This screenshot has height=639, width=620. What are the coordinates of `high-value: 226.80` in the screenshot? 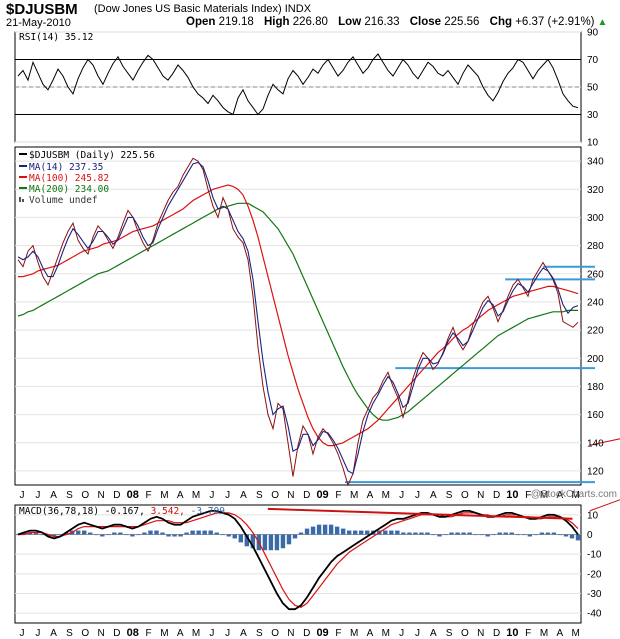 It's located at (310, 22).